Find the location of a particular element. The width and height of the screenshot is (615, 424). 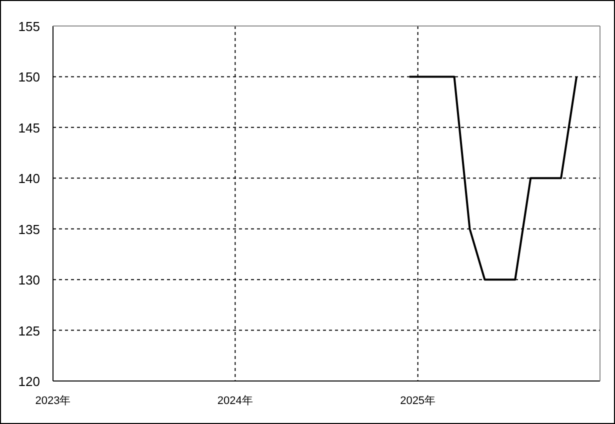

y-tick-label: 145 is located at coordinates (29, 128).